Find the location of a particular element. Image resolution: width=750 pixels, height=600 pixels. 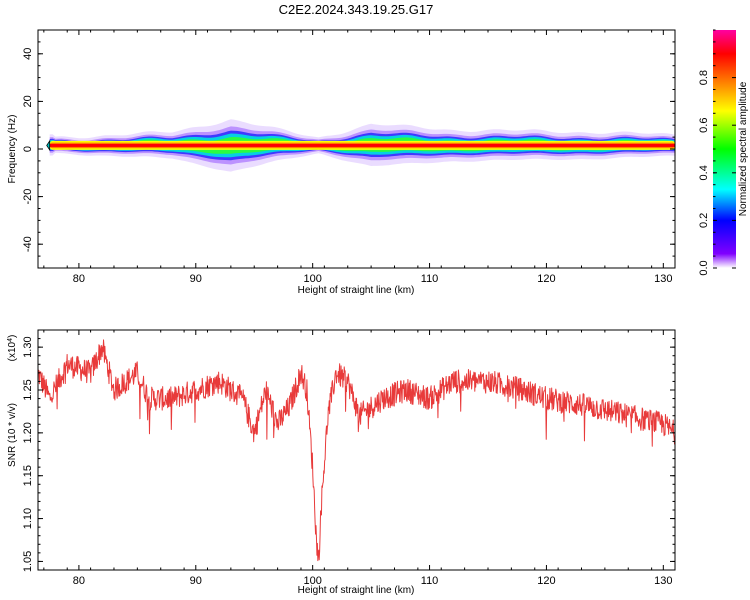

colorbar-ticks: 0.0 0.2 0.4 0.6 0.8 is located at coordinates (717, 152).